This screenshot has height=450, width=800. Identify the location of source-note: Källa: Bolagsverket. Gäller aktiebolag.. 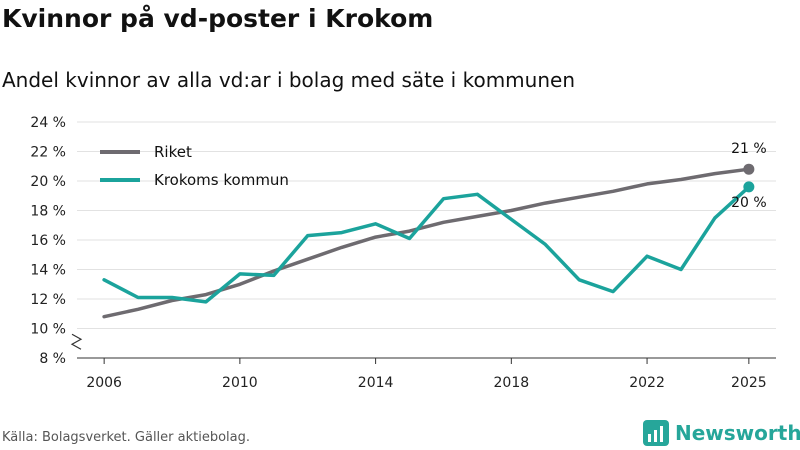
(126, 437).